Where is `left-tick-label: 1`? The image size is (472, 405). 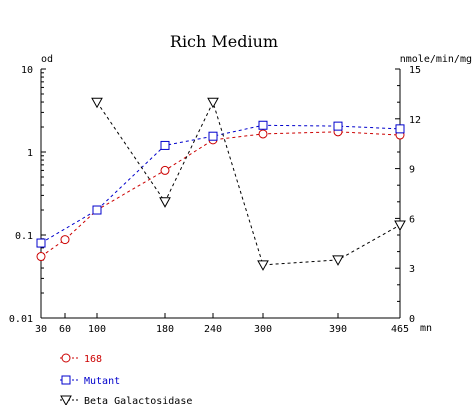 left-tick-label: 1 is located at coordinates (30, 153).